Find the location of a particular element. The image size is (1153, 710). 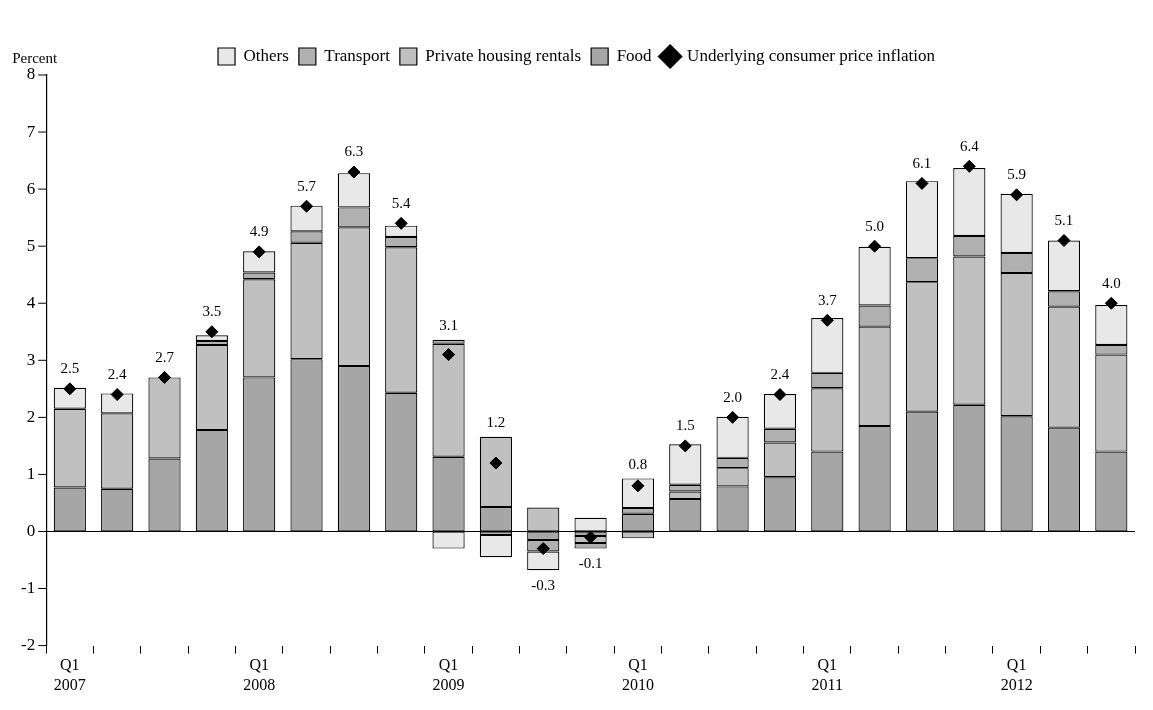

data-label: 6.4 is located at coordinates (969, 145).